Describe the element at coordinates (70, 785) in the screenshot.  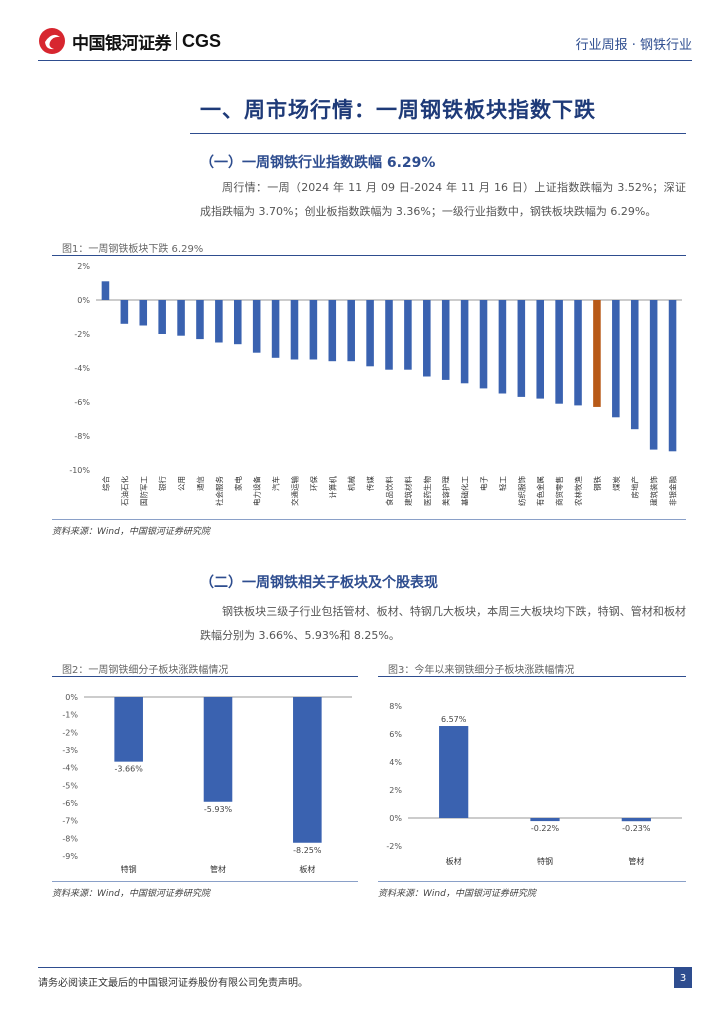
I see `y-tick-label: -5%` at that location.